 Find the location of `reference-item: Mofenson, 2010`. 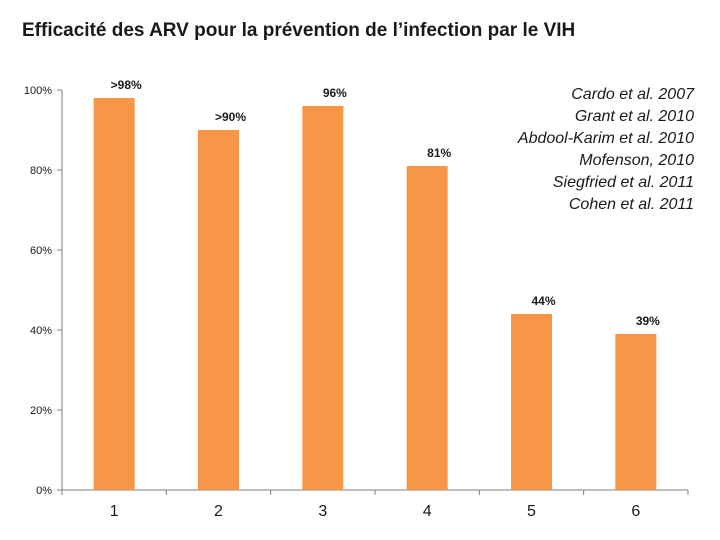

reference-item: Mofenson, 2010 is located at coordinates (636, 160).